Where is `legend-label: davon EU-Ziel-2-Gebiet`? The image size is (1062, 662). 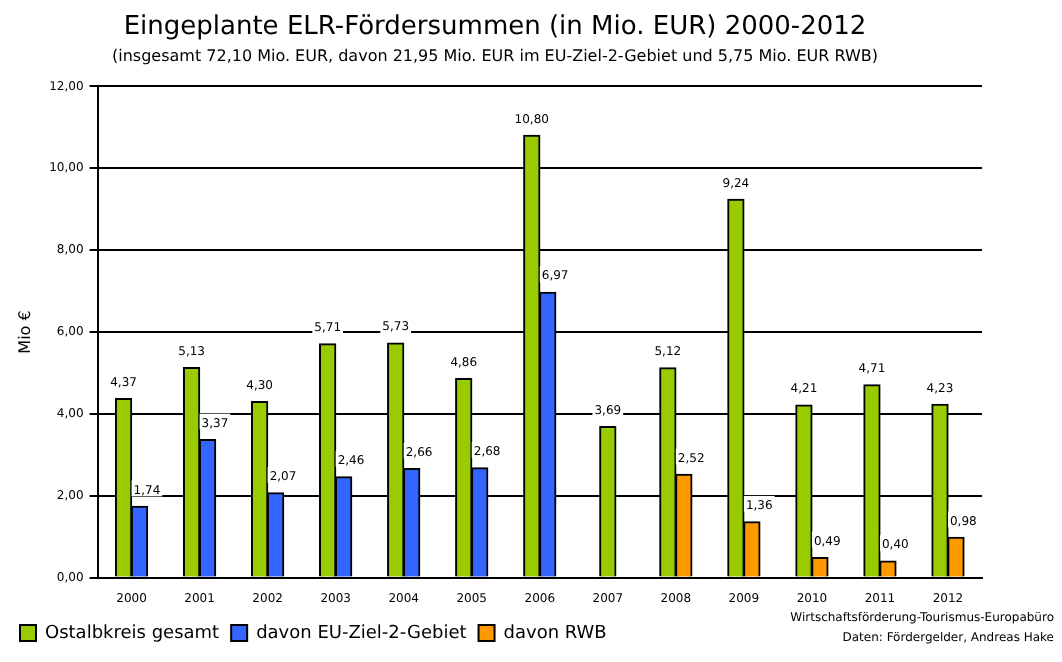 legend-label: davon EU-Ziel-2-Gebiet is located at coordinates (362, 633).